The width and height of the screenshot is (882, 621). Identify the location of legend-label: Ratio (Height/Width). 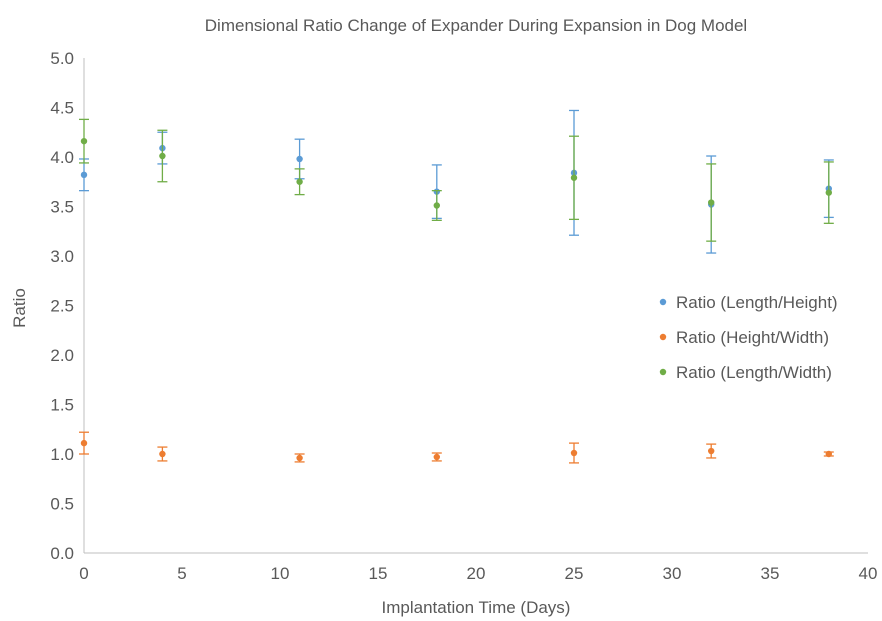
(752, 337).